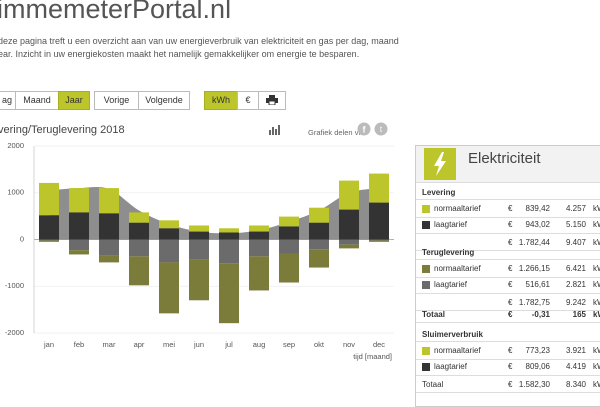 The width and height of the screenshot is (600, 407). What do you see at coordinates (79, 344) in the screenshot?
I see `x-tick-label: feb` at bounding box center [79, 344].